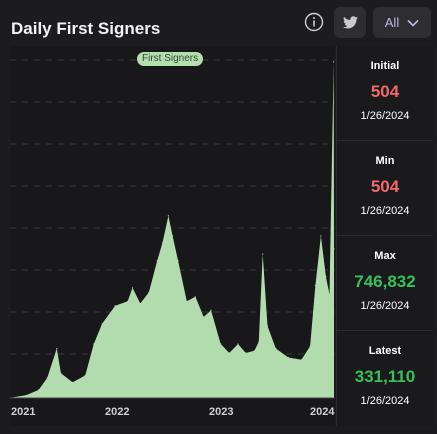 The width and height of the screenshot is (437, 434). What do you see at coordinates (170, 59) in the screenshot?
I see `legend-first-signers: First Signers` at bounding box center [170, 59].